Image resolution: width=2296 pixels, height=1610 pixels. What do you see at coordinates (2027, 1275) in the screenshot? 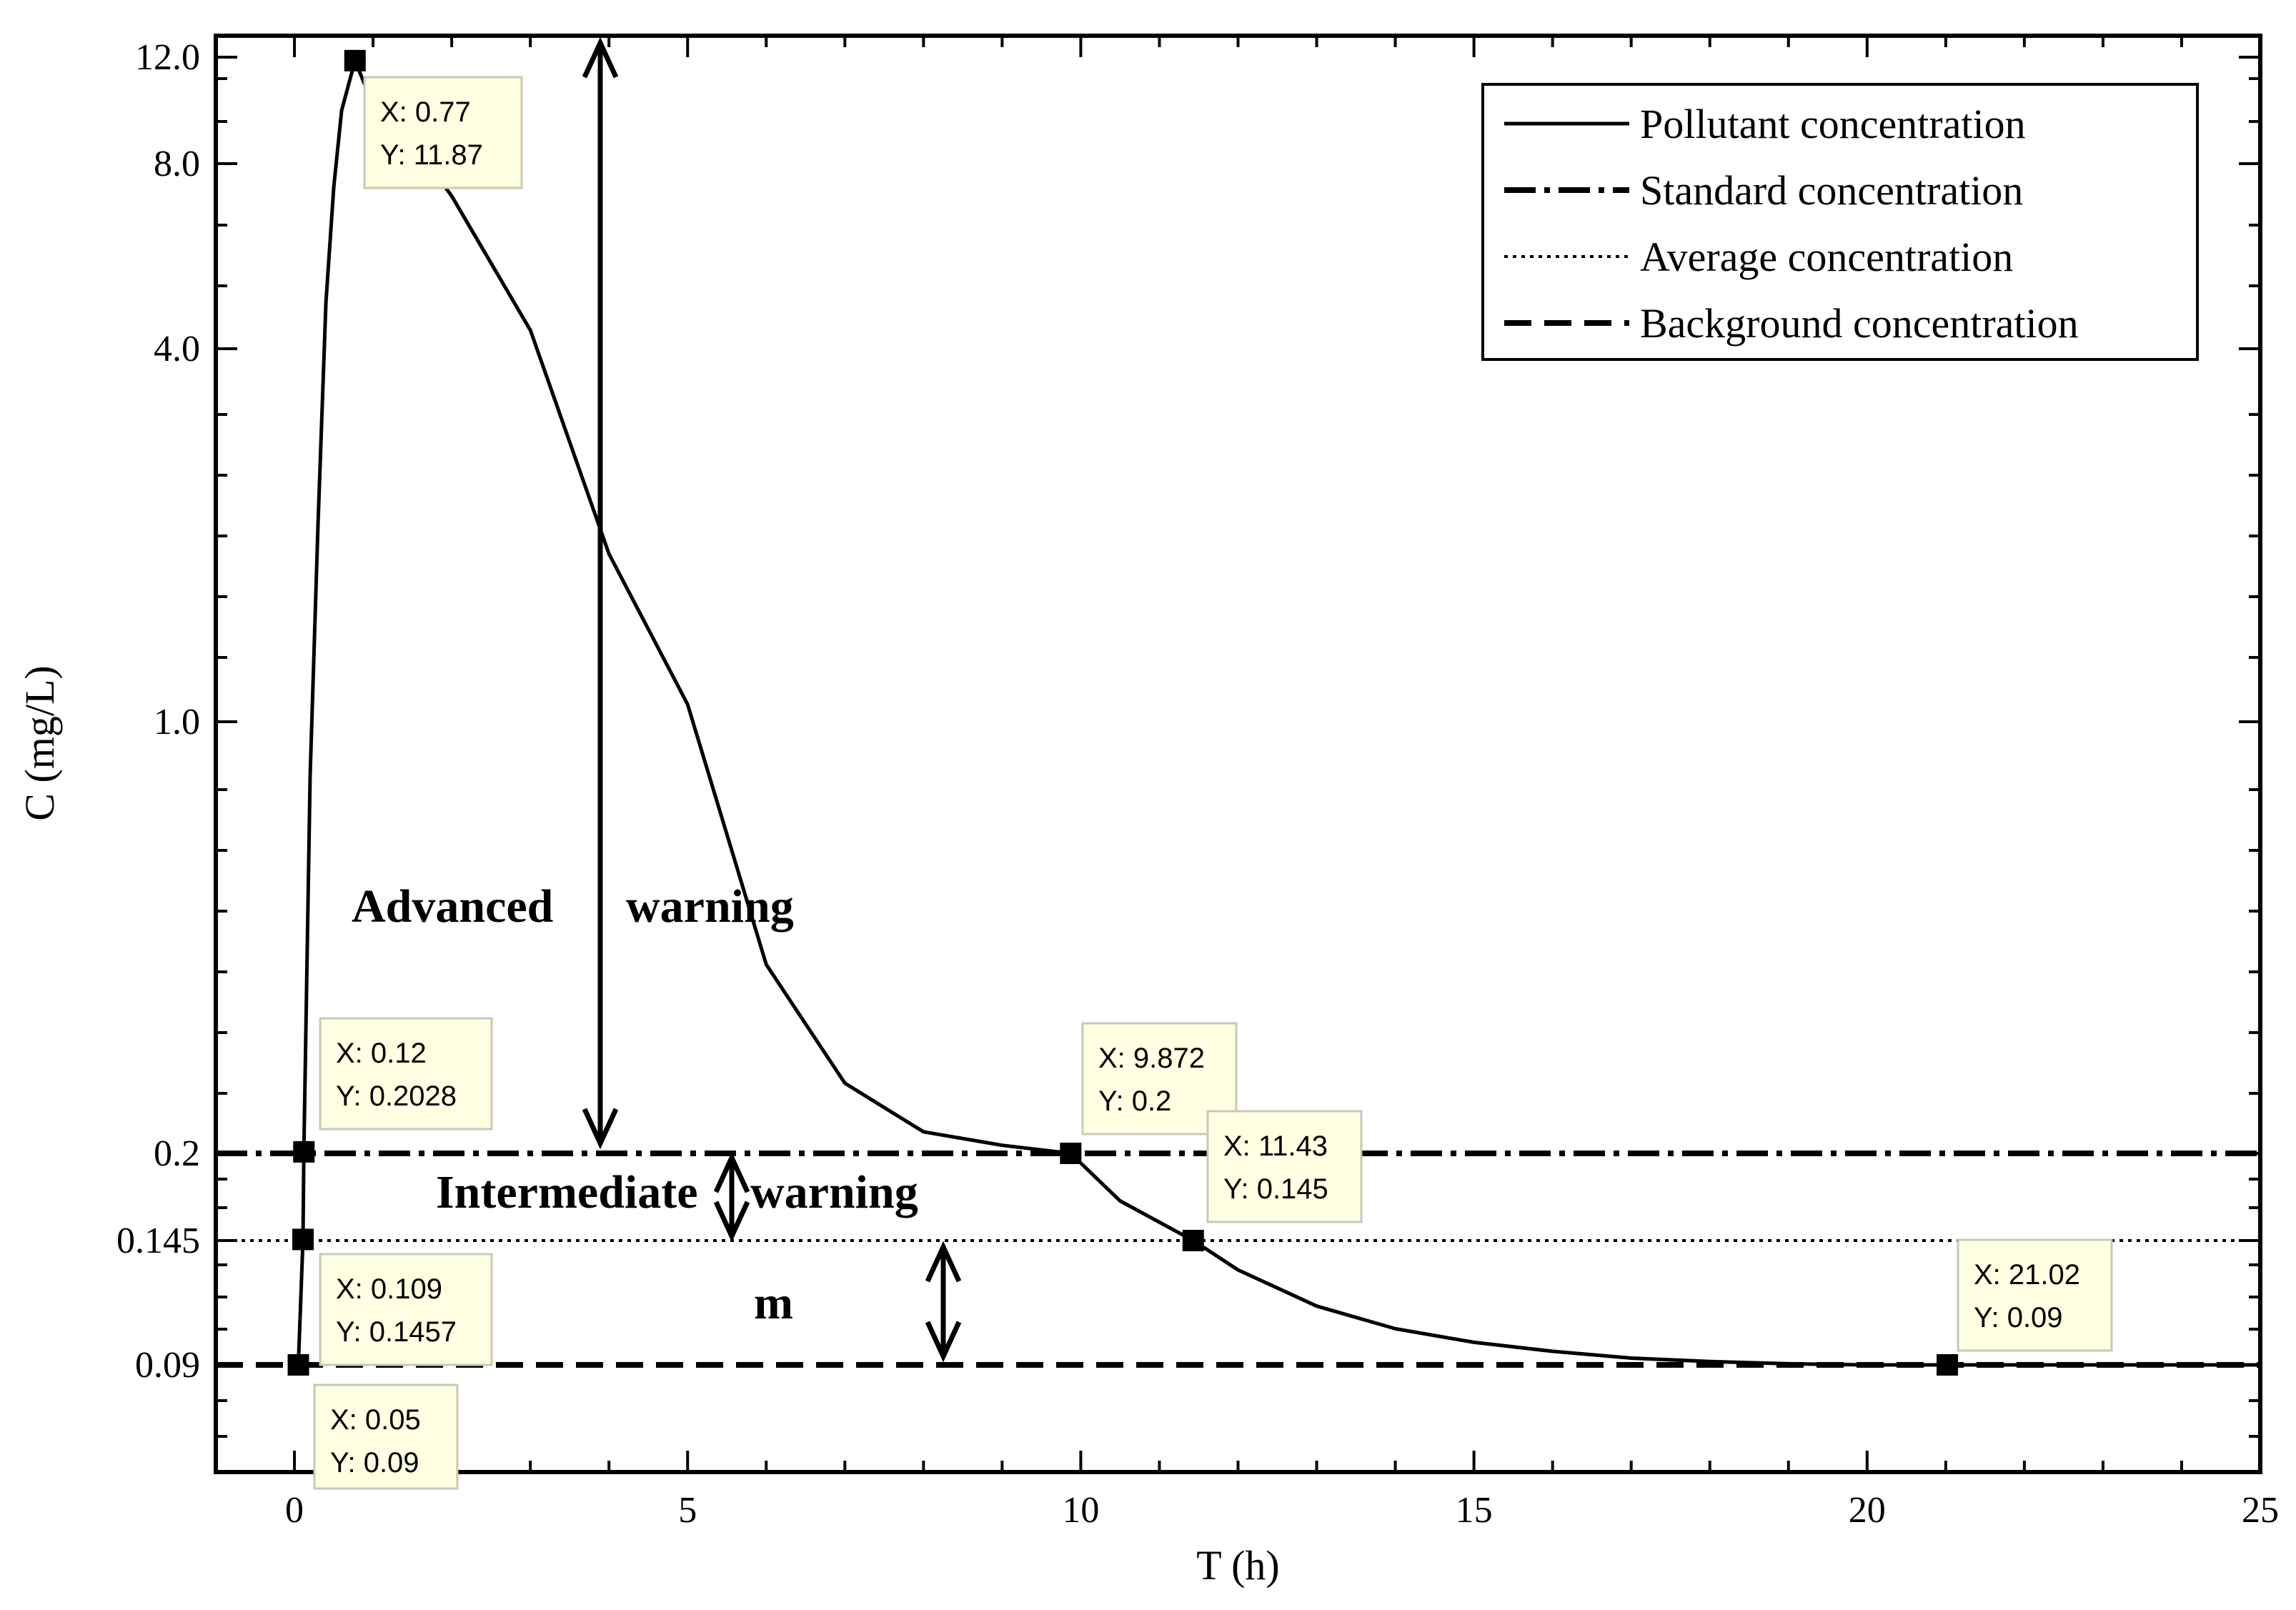
I see `datatip-x-text: X: 21.02` at bounding box center [2027, 1275].